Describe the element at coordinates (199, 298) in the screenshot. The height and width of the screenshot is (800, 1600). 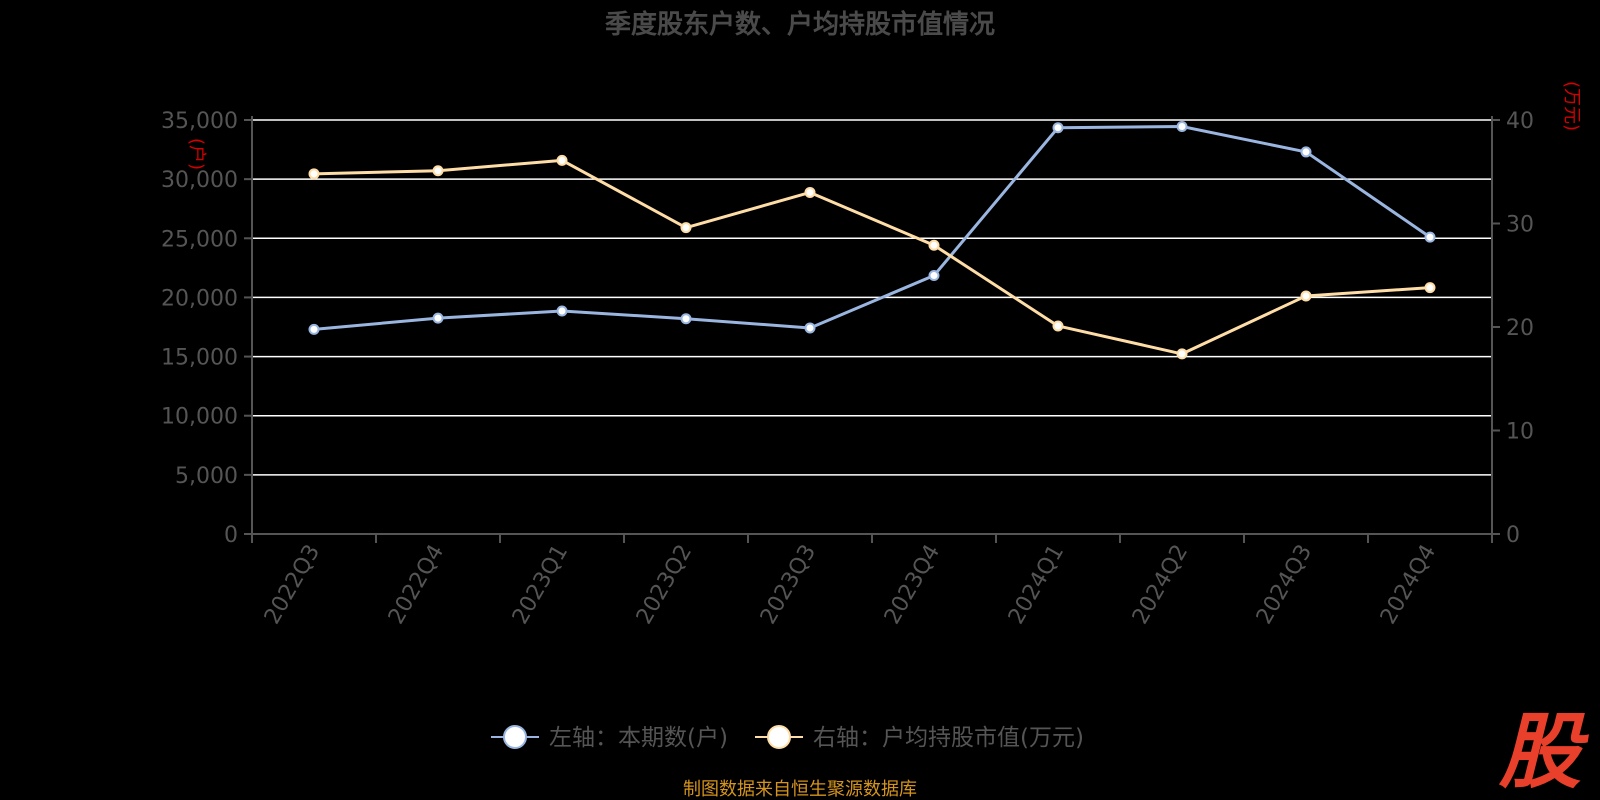
I see `left-axis-tick-label: 20,000` at that location.